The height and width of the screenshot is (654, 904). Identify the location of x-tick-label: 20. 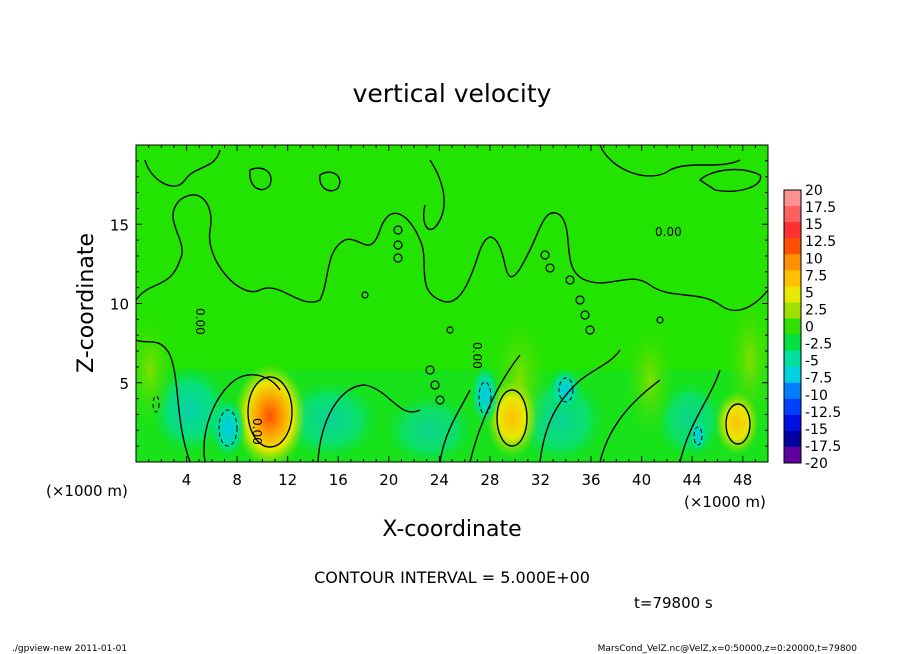
(388, 480).